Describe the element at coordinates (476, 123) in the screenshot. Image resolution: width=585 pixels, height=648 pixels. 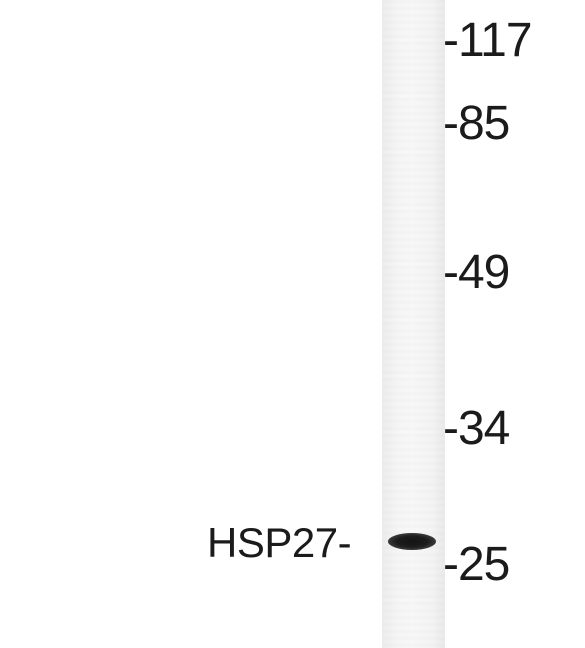
I see `mw-marker-85: -85` at that location.